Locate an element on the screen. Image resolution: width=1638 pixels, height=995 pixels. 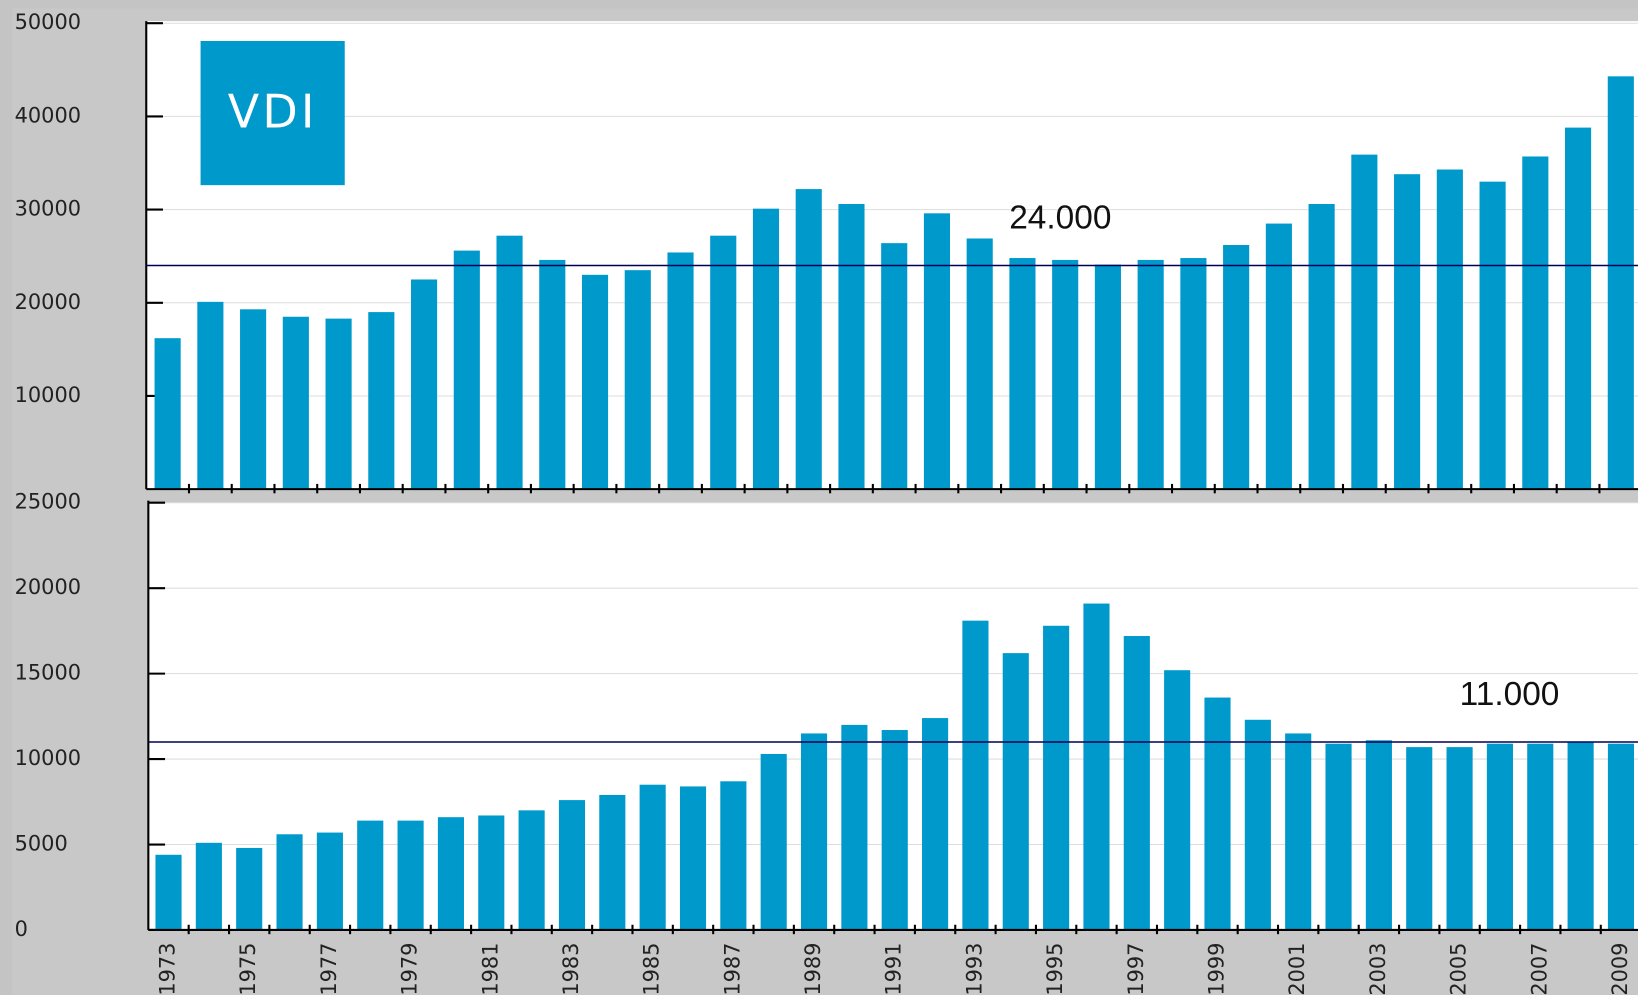
x-tick-label: 1987 is located at coordinates (732, 969).